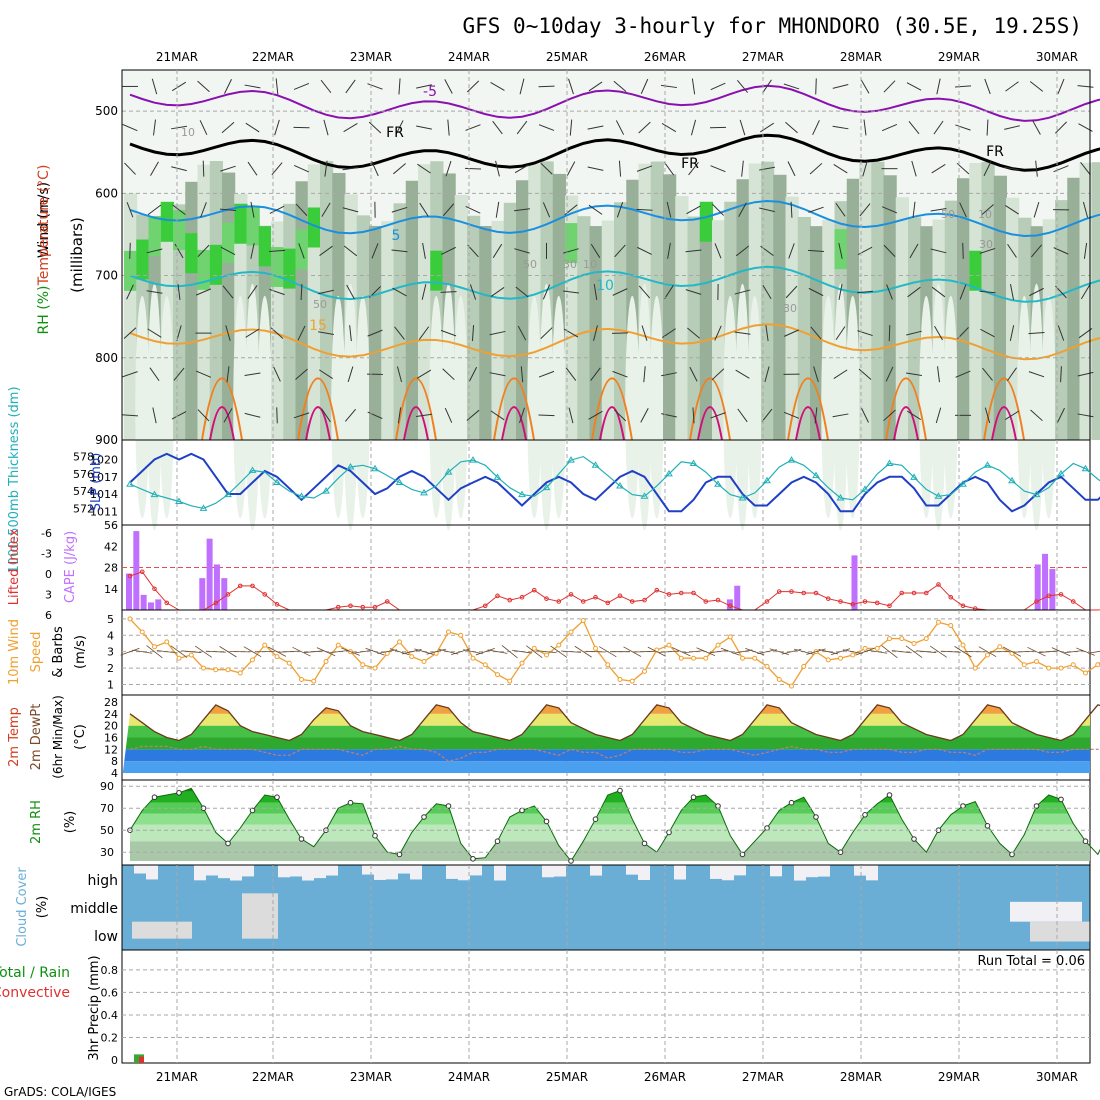 The width and height of the screenshot is (1100, 1100). Describe the element at coordinates (111, 546) in the screenshot. I see `cape-tick-label: 42` at that location.